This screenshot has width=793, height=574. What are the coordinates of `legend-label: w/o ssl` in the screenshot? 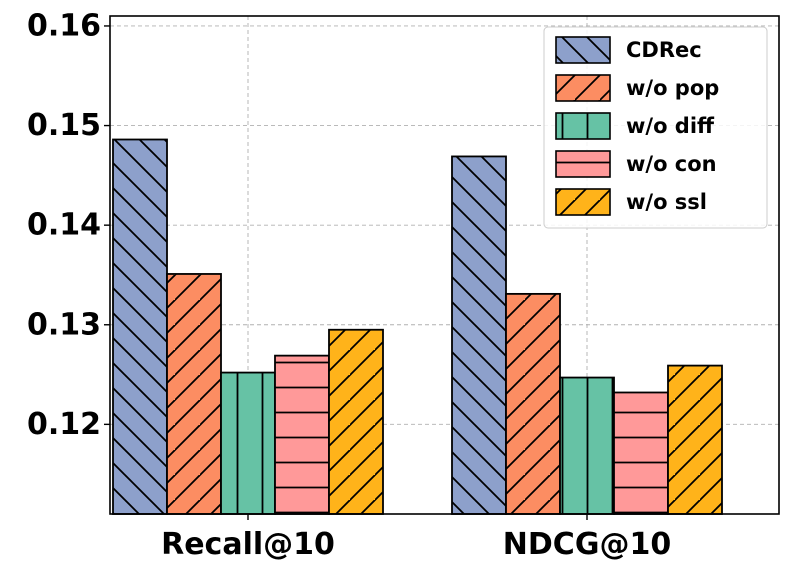 It's located at (666, 202).